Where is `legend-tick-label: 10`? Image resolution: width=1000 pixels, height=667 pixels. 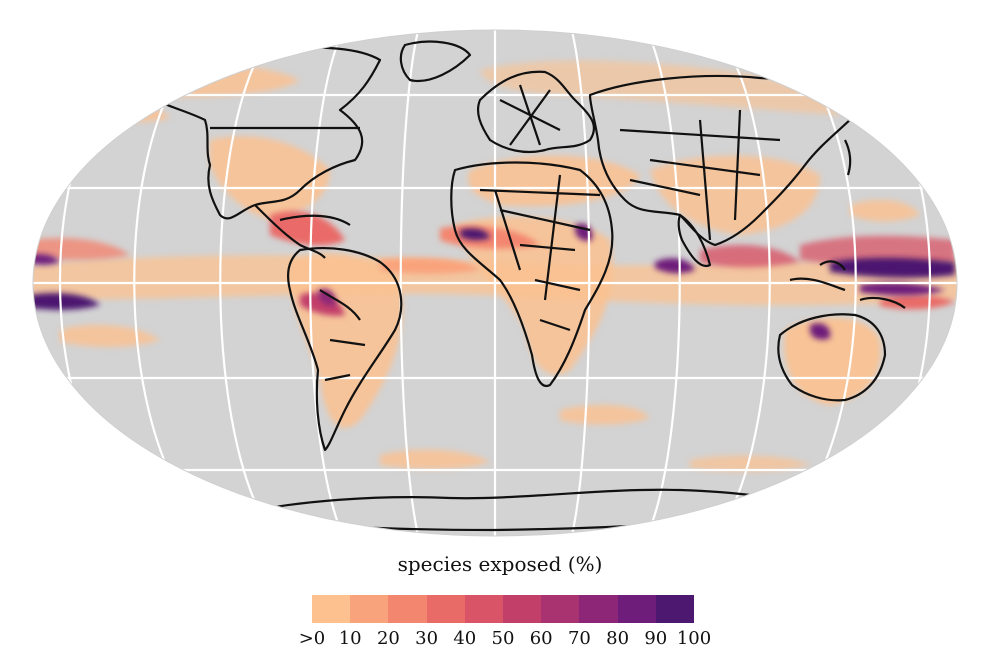
legend-tick-label: 10 is located at coordinates (350, 638).